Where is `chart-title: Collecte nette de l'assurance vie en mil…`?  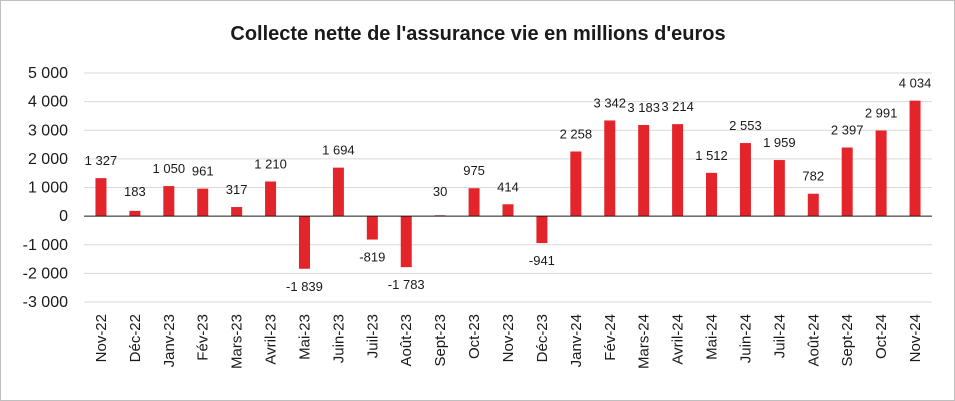
chart-title: Collecte nette de l'assurance vie en mil… is located at coordinates (477, 34).